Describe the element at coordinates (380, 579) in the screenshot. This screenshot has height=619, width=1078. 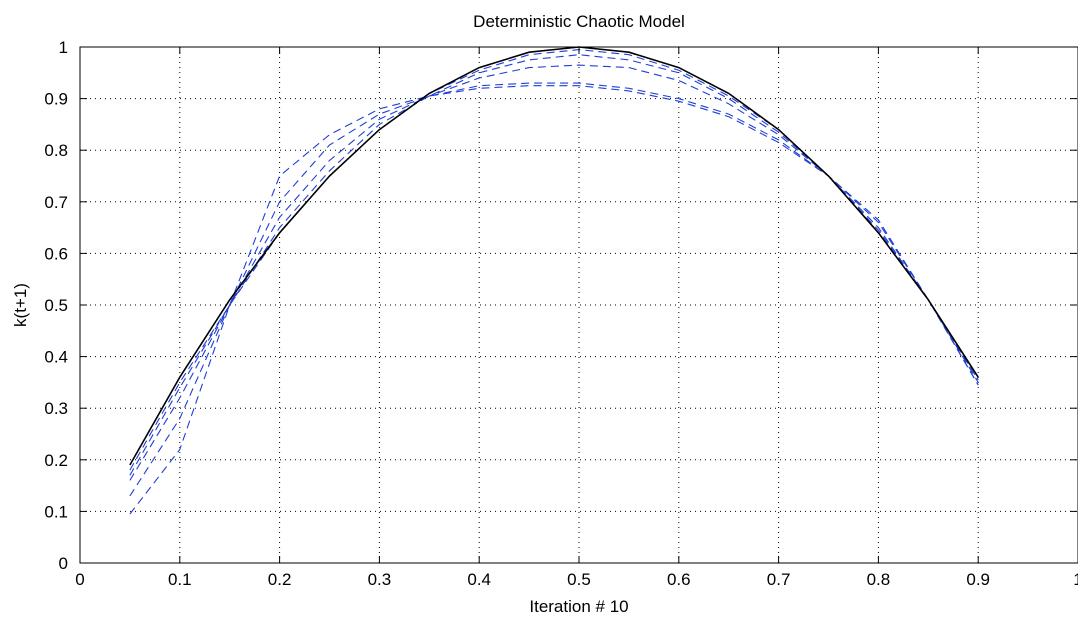
I see `x-tick-label-3: 0.3` at that location.